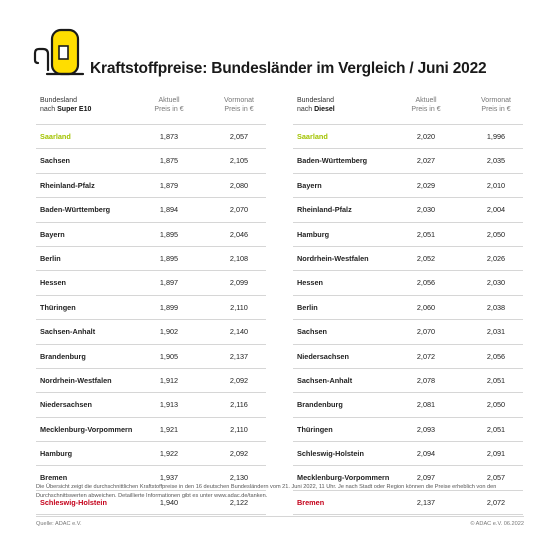 The image size is (556, 552). Describe the element at coordinates (53, 283) in the screenshot. I see `state-name: Hessen` at that location.